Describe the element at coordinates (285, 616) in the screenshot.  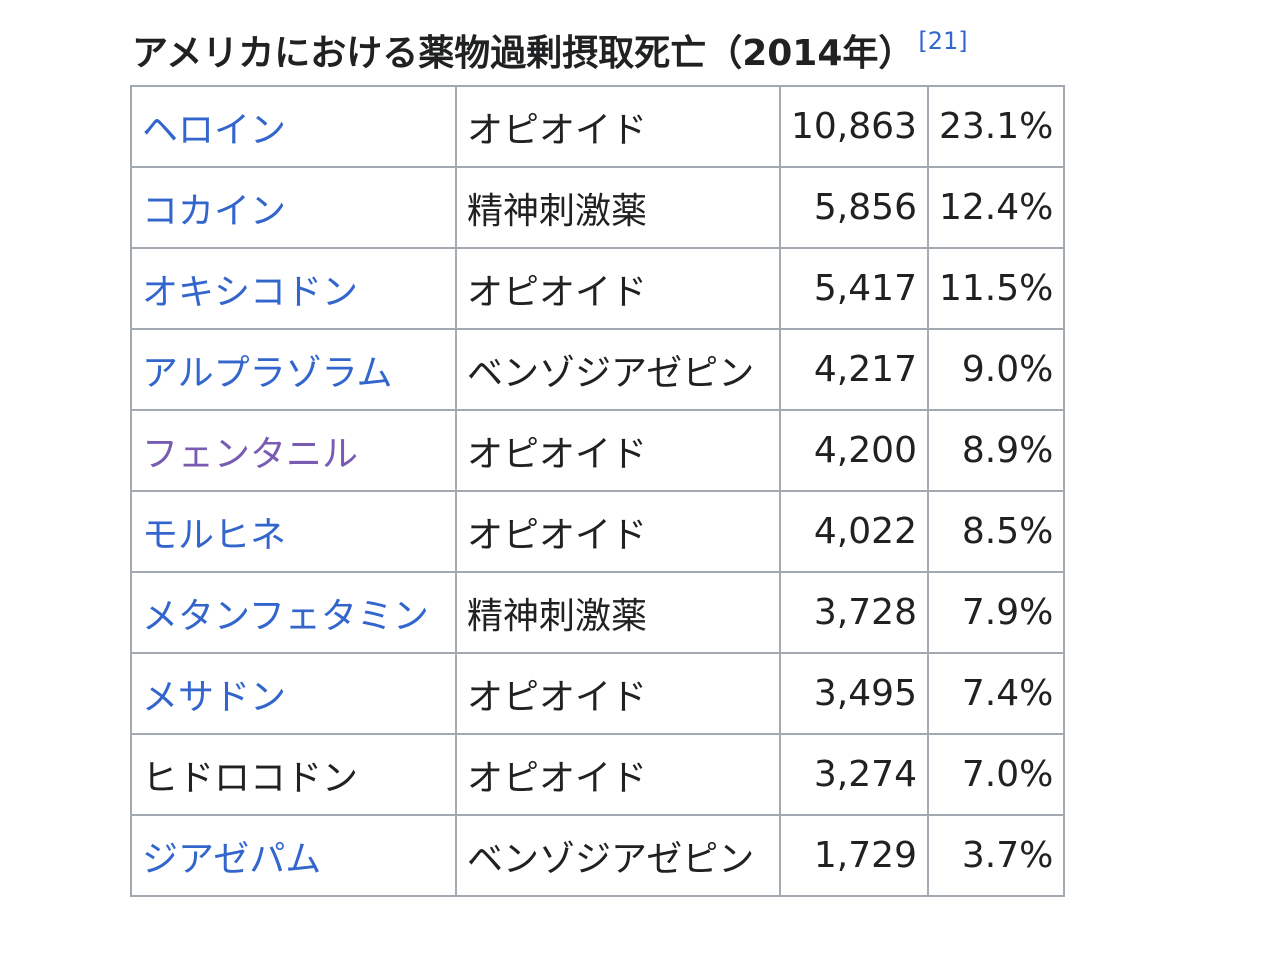
I see `drug-link-methamphetamine: メタンフェタミン` at that location.